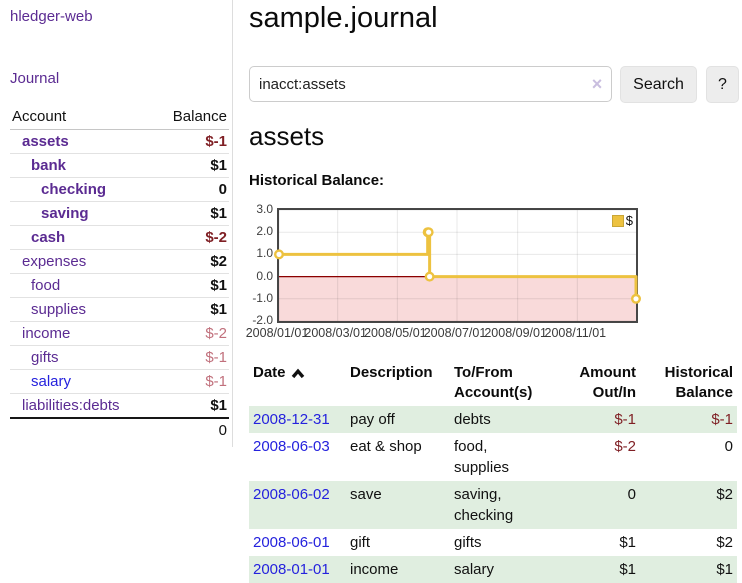 This screenshot has width=742, height=583. I want to click on transaction-amount: $-1, so click(625, 419).